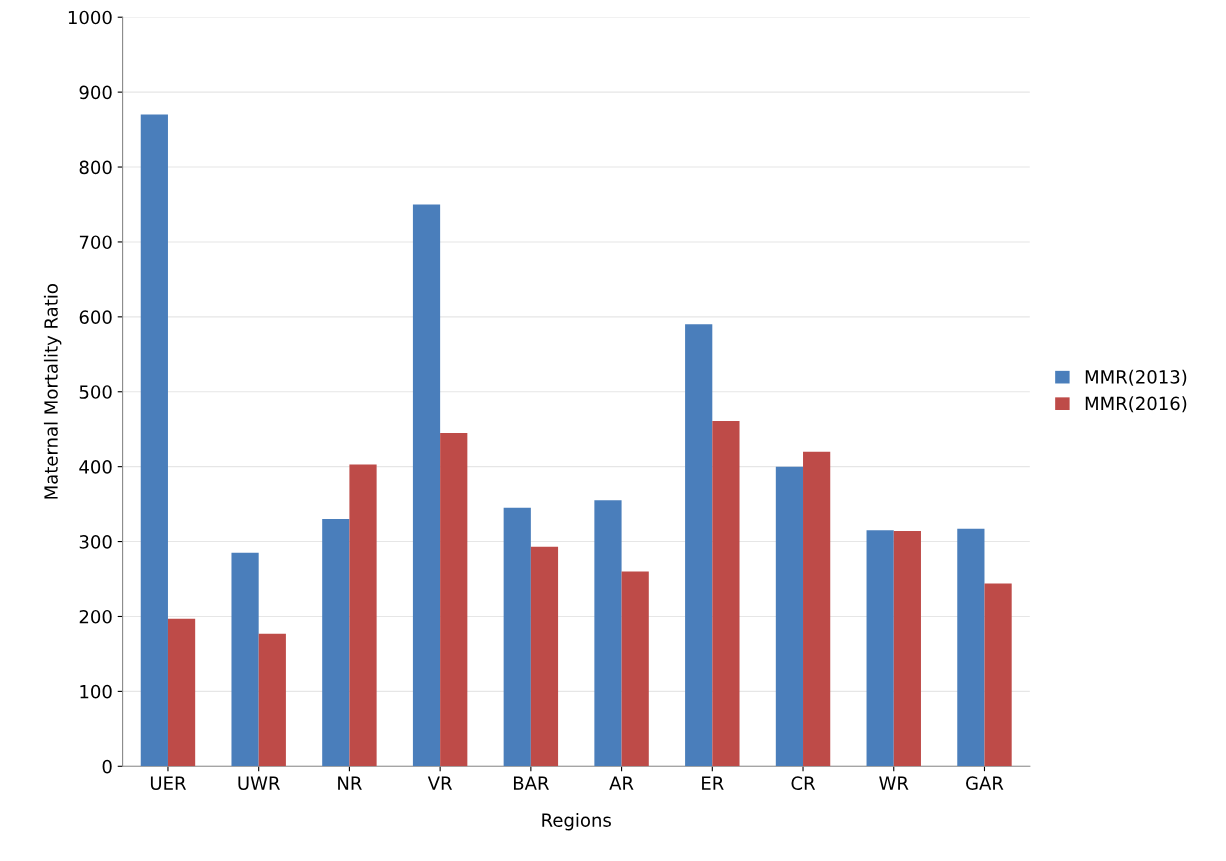 The image size is (1226, 861). Describe the element at coordinates (531, 783) in the screenshot. I see `x-tick-label: BAR` at that location.